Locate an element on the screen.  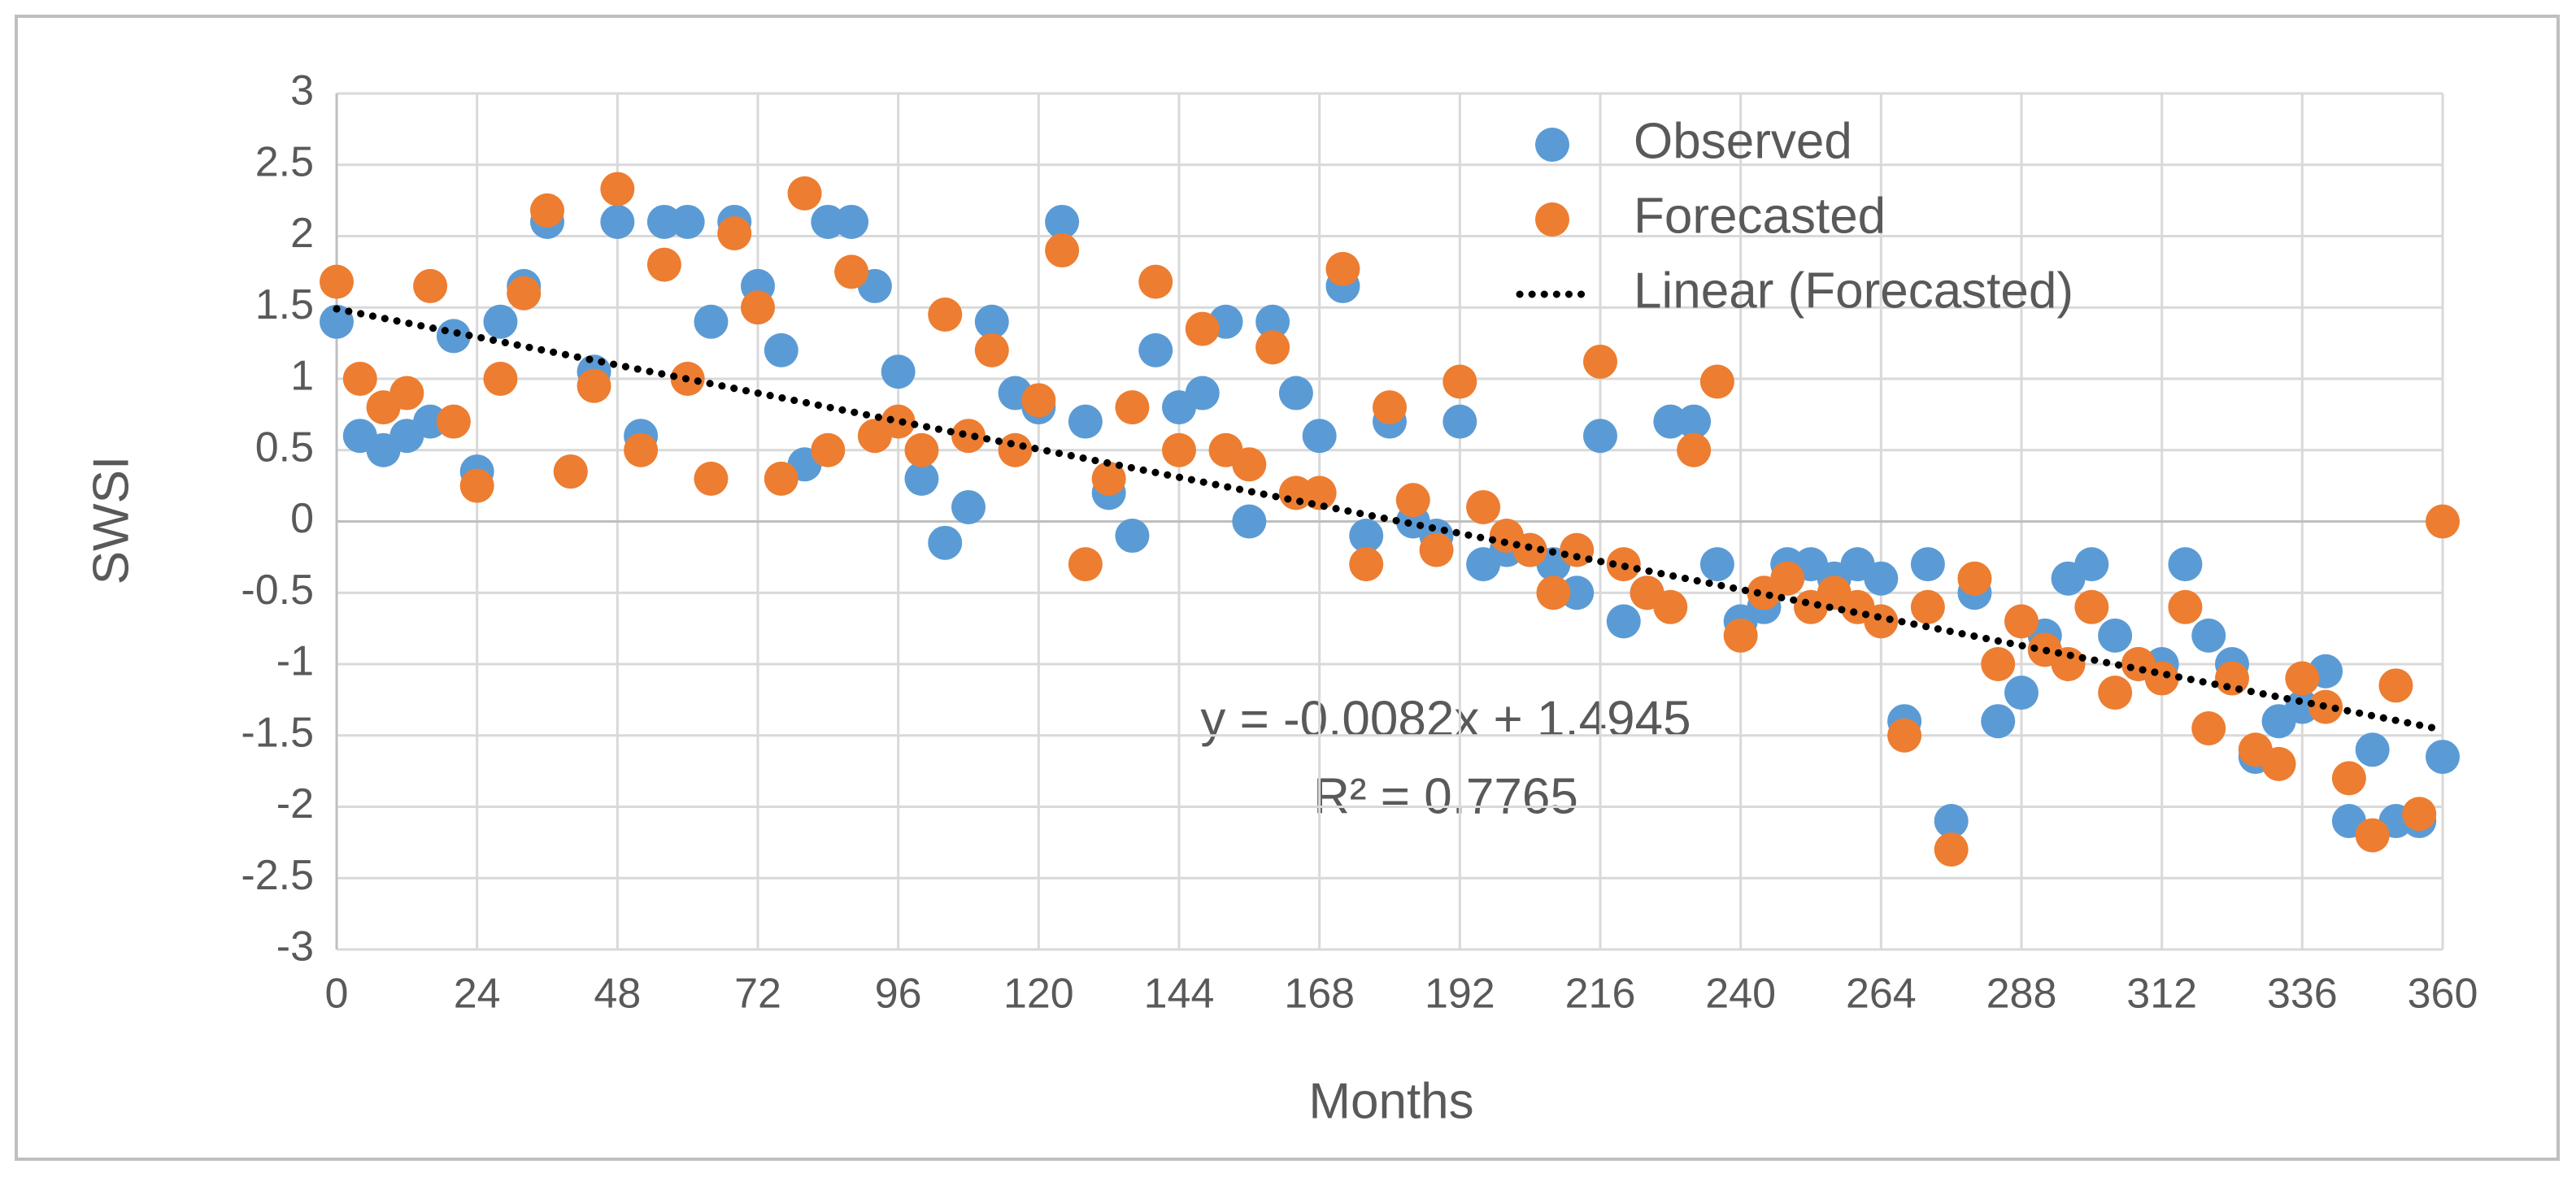
y-axis-label: SWSI is located at coordinates (111, 520).